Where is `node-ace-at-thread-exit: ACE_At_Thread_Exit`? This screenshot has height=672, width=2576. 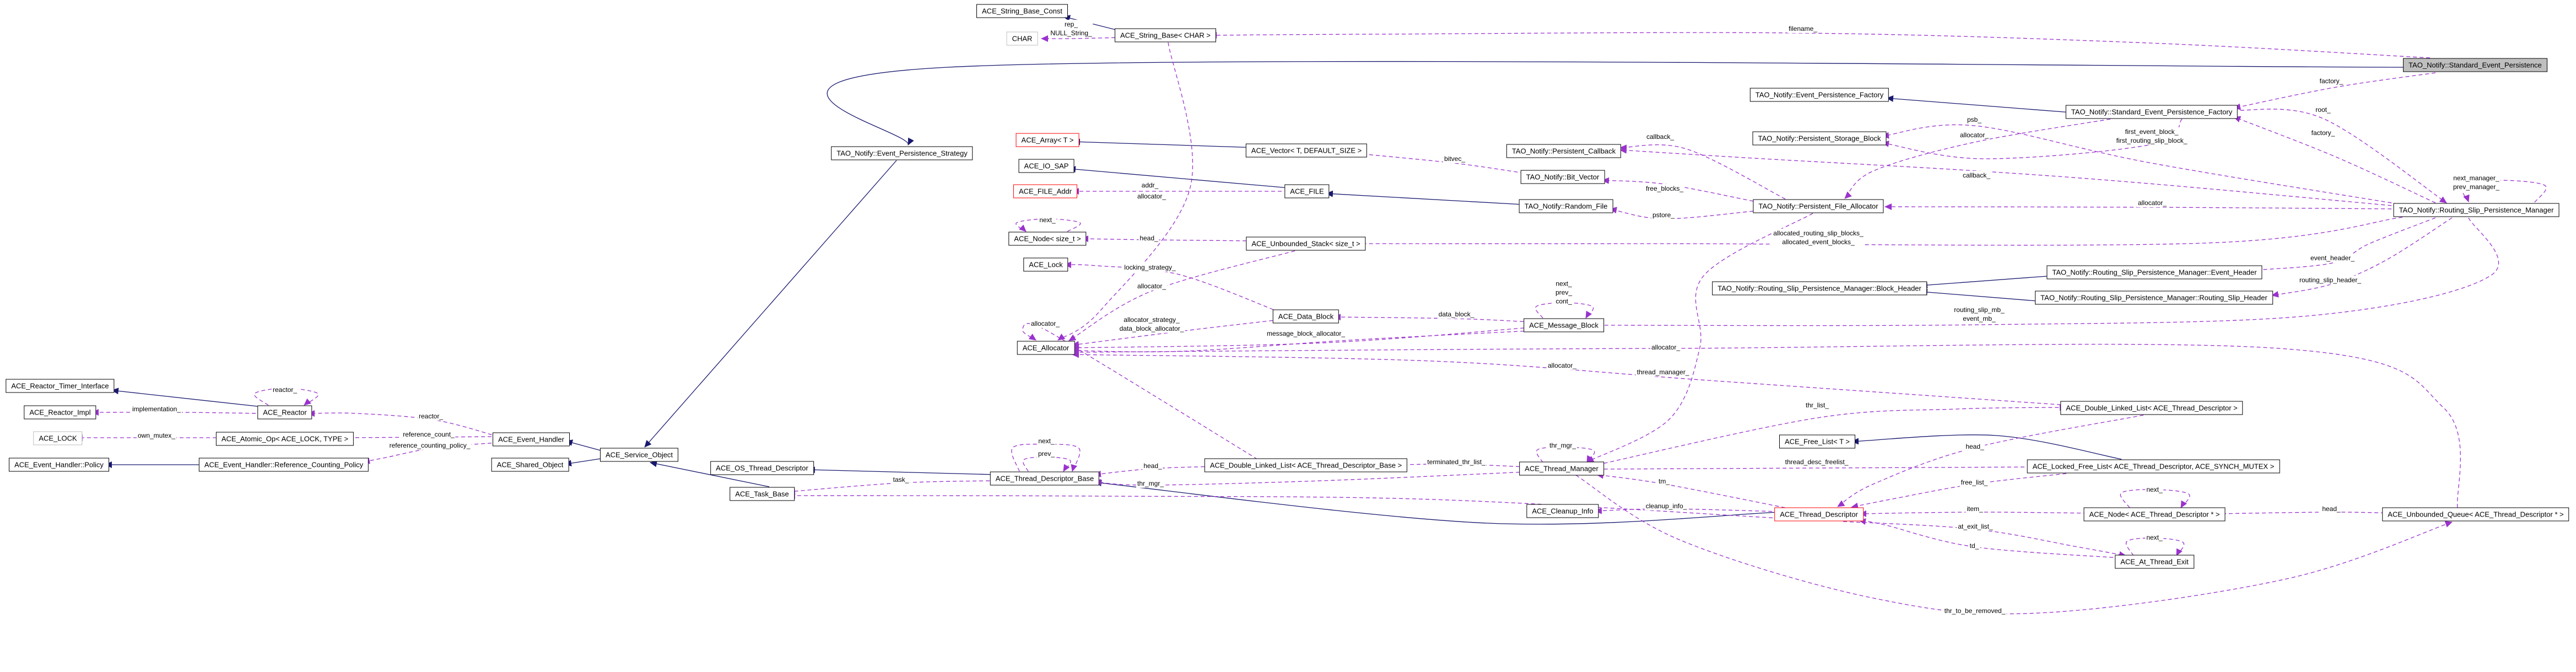
node-ace-at-thread-exit: ACE_At_Thread_Exit is located at coordinates (2154, 562).